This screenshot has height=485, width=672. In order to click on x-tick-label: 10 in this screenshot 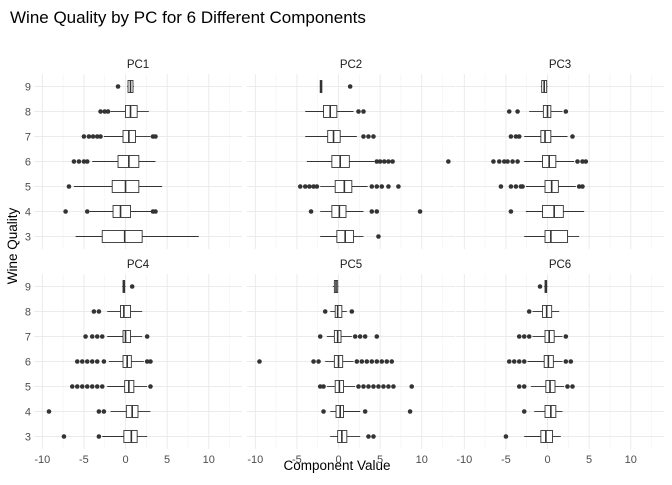, I will do `click(209, 460)`.